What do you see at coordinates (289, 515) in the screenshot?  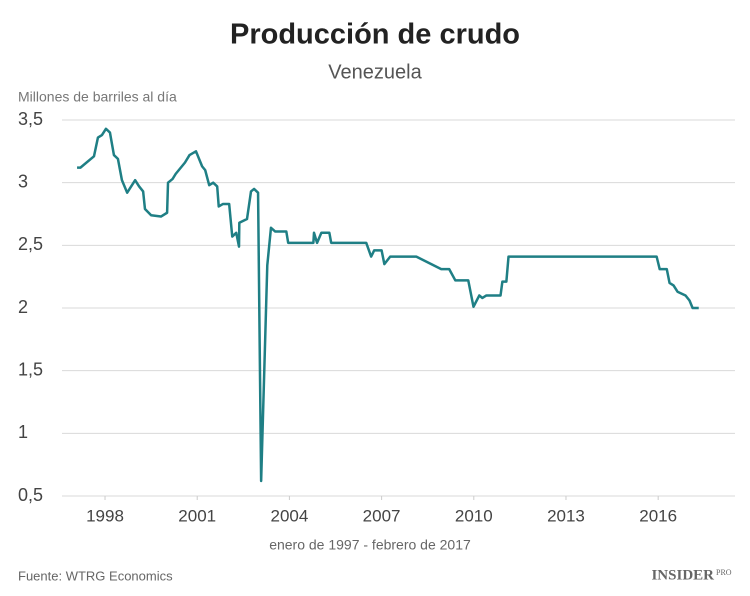 I see `x-tick-label: 2004` at bounding box center [289, 515].